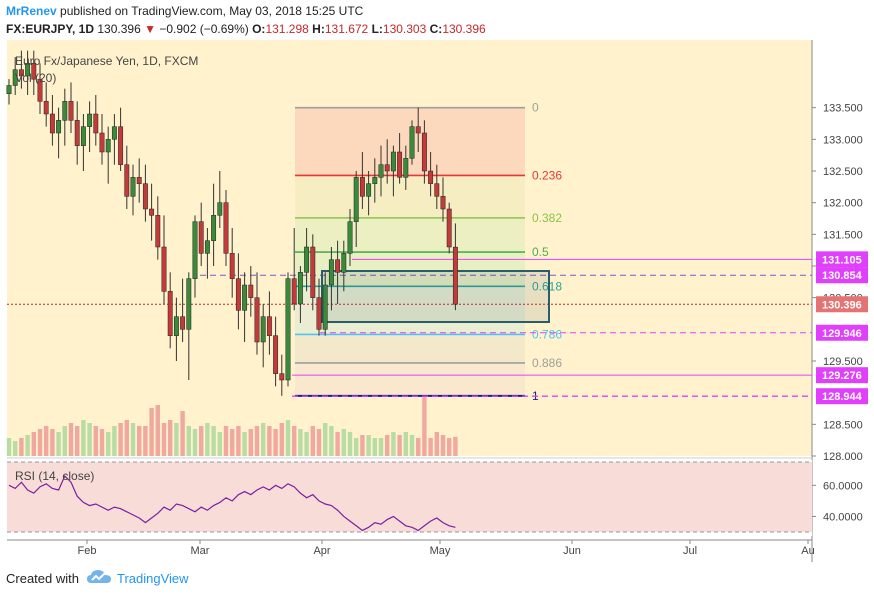  I want to click on price-tick-label: 133.500, so click(843, 109).